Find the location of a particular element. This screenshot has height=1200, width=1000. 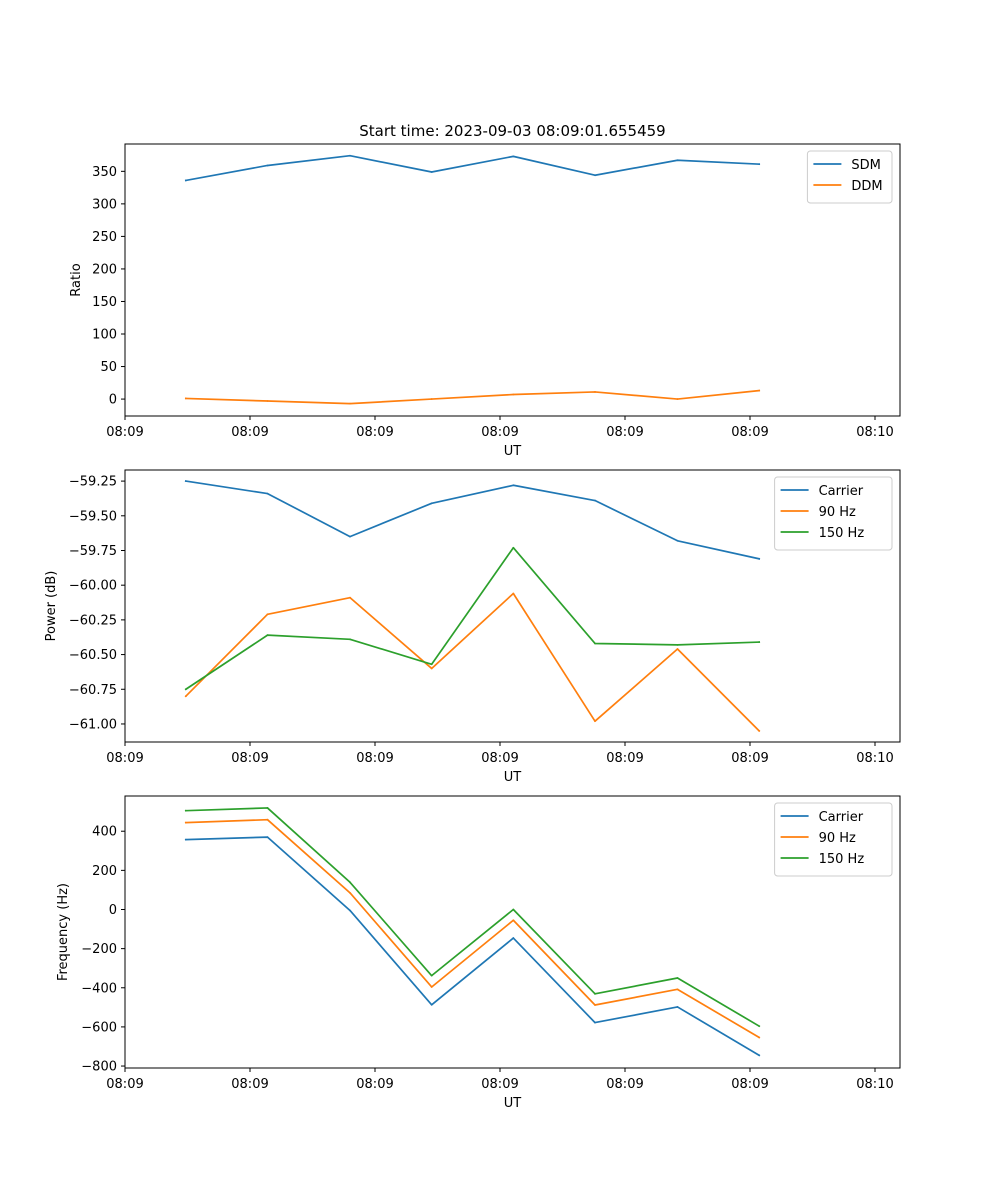

frequency-xtick-label: 08:10 is located at coordinates (874, 1084).